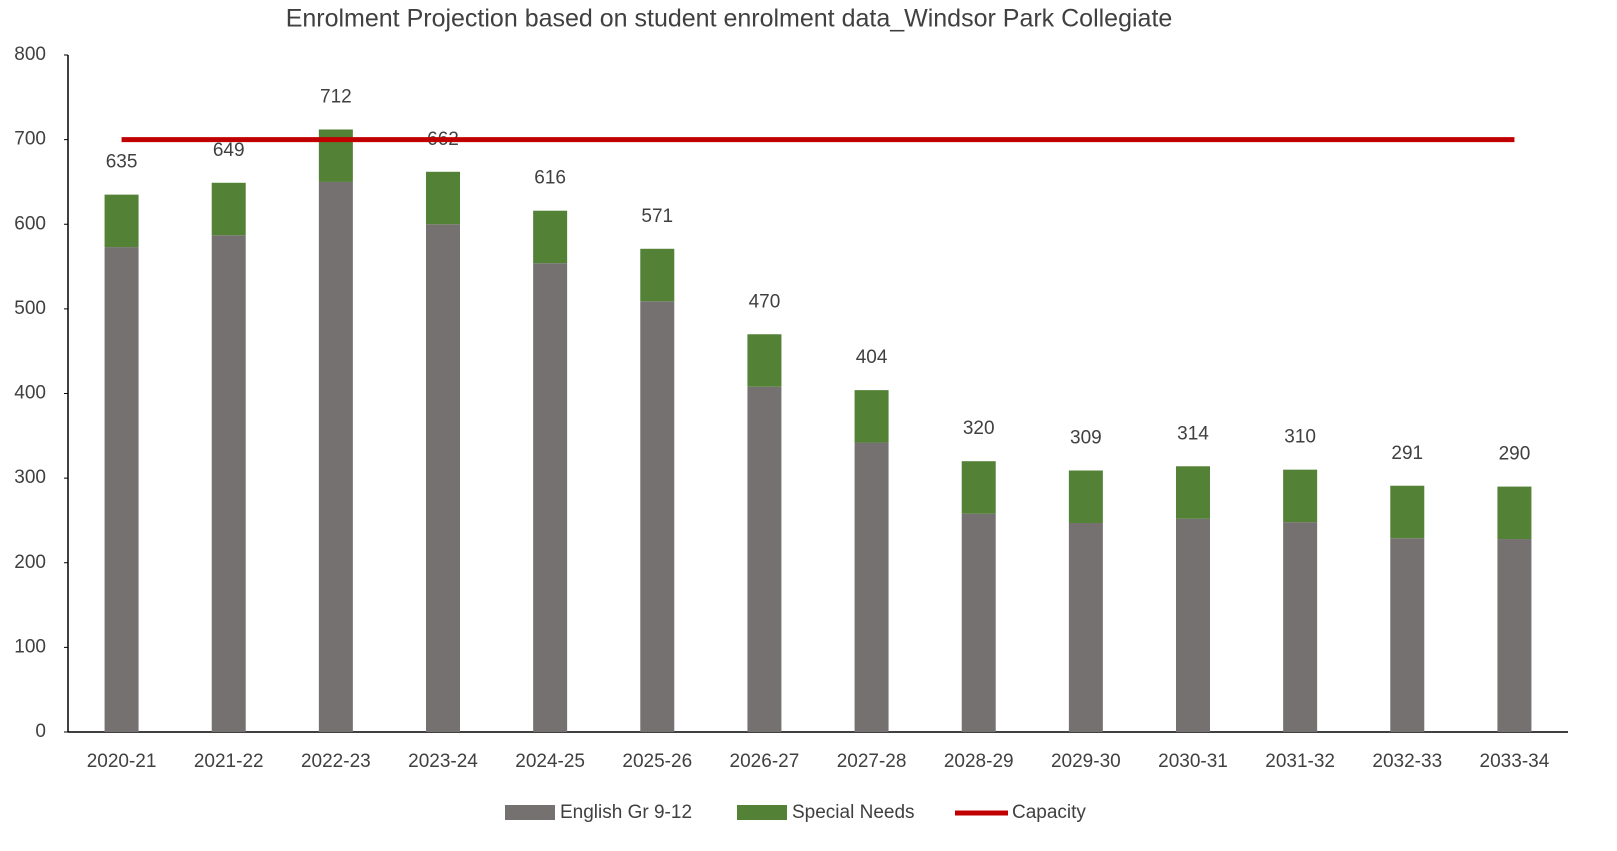 The width and height of the screenshot is (1617, 851). Describe the element at coordinates (30, 139) in the screenshot. I see `y-tick-label: 700` at that location.